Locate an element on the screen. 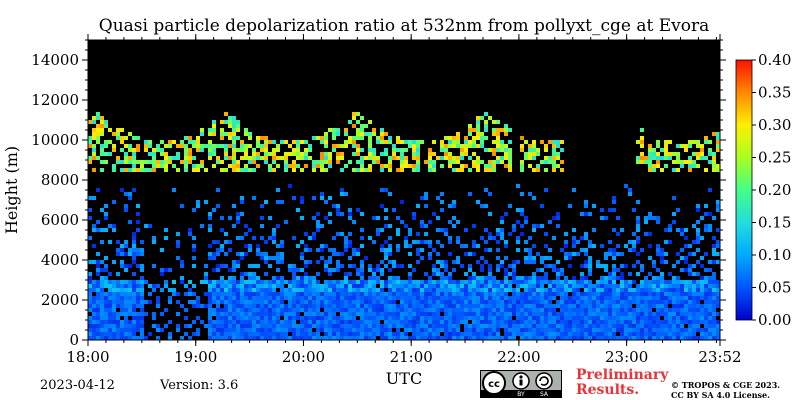 The image size is (800, 400). y-tick-label: 10000 is located at coordinates (55, 140).